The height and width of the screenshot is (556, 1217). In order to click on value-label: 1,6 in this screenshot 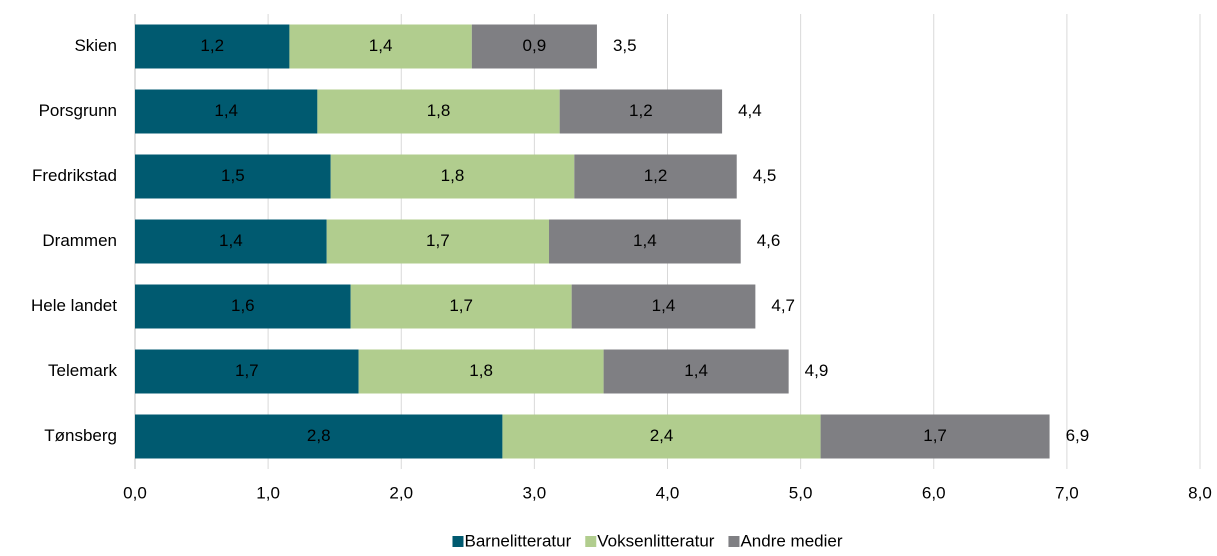, I will do `click(243, 305)`.